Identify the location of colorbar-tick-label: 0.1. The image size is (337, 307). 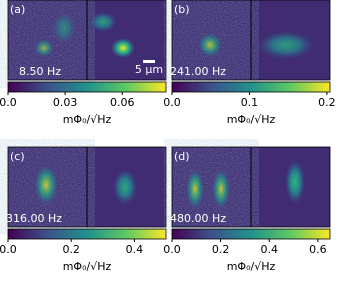
(250, 102).